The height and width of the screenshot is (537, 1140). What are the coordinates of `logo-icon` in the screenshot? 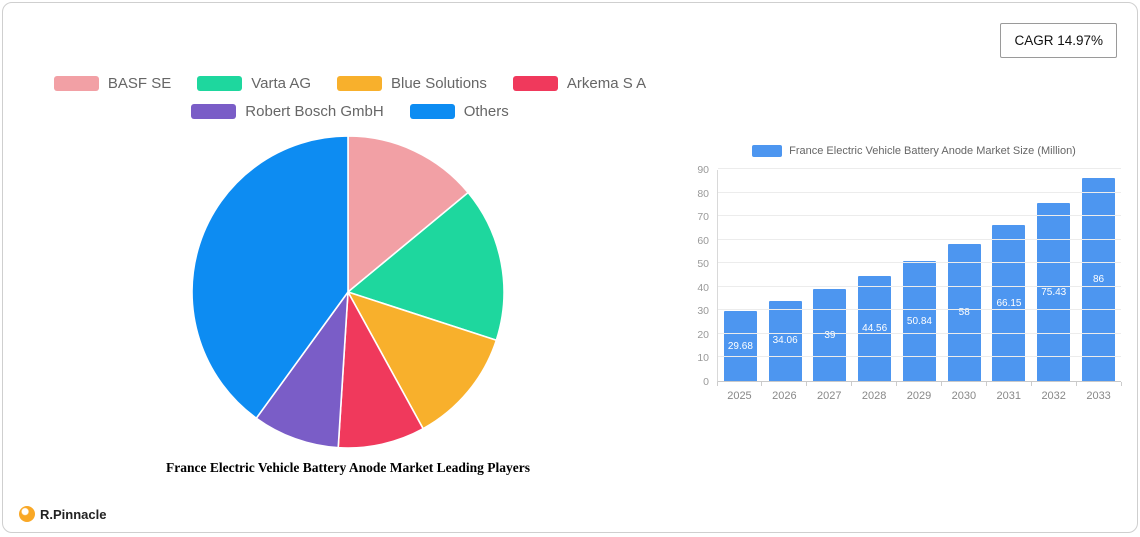 It's located at (27, 514).